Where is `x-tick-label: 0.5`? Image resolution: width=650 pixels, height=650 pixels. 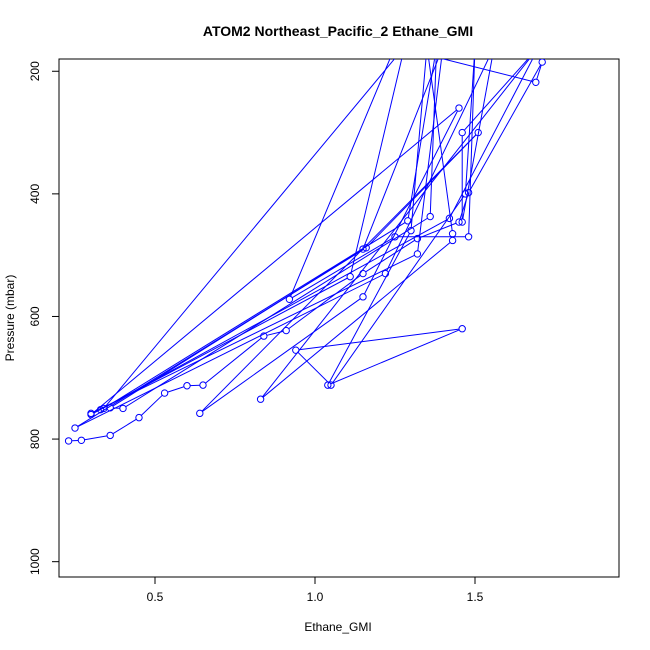 x-tick-label: 0.5 is located at coordinates (155, 597).